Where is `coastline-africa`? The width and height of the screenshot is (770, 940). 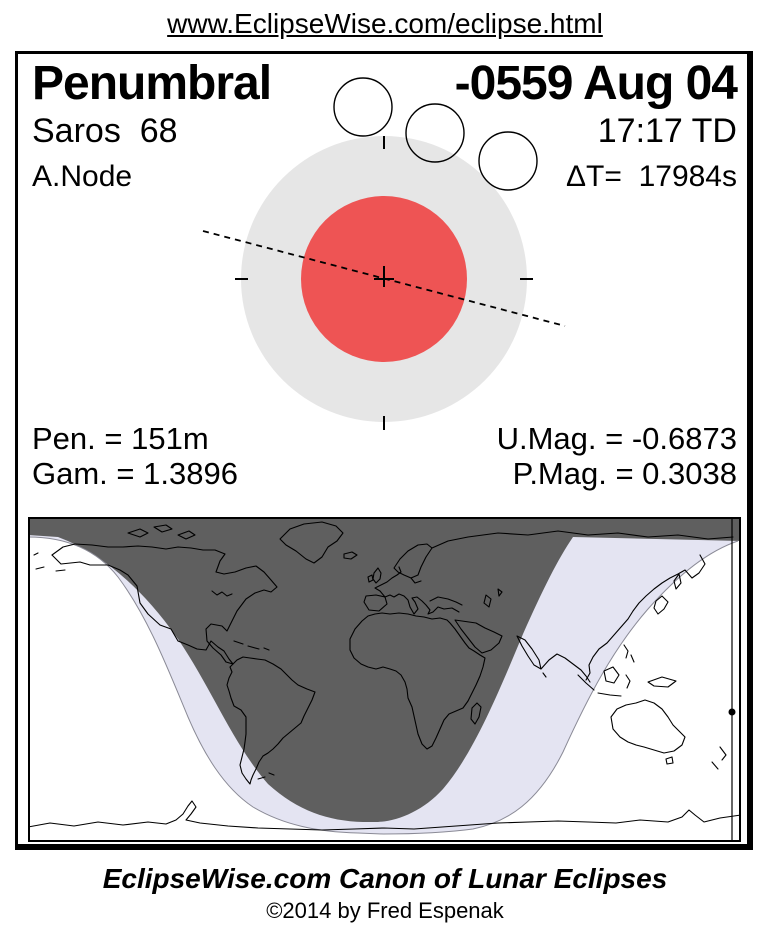 coastline-africa is located at coordinates (417, 681).